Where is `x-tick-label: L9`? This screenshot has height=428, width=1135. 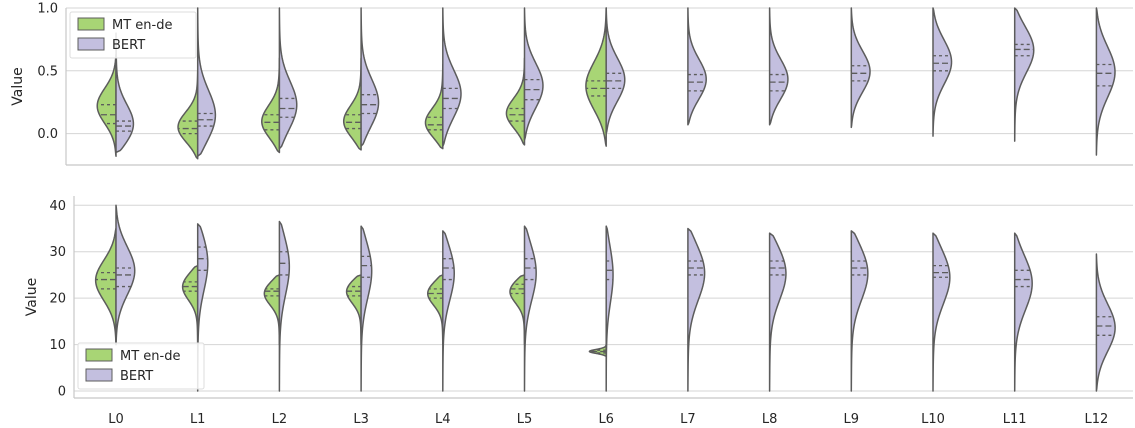 x-tick-label: L9 is located at coordinates (852, 419).